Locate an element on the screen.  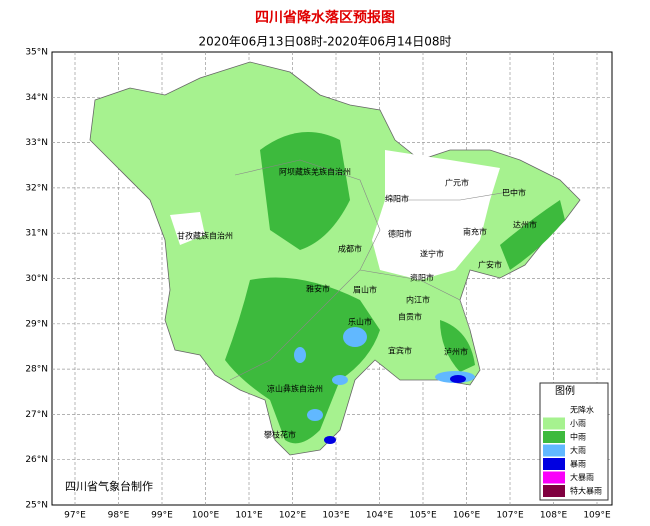
place-label: 甘孜藏族自治州 is located at coordinates (205, 236).